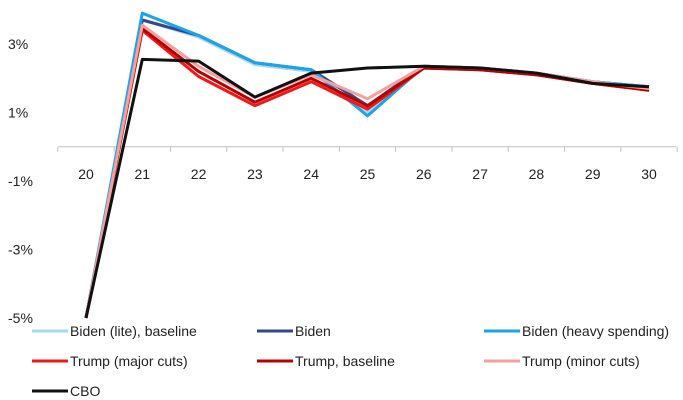  What do you see at coordinates (143, 174) in the screenshot?
I see `x-tick-label: 21` at bounding box center [143, 174].